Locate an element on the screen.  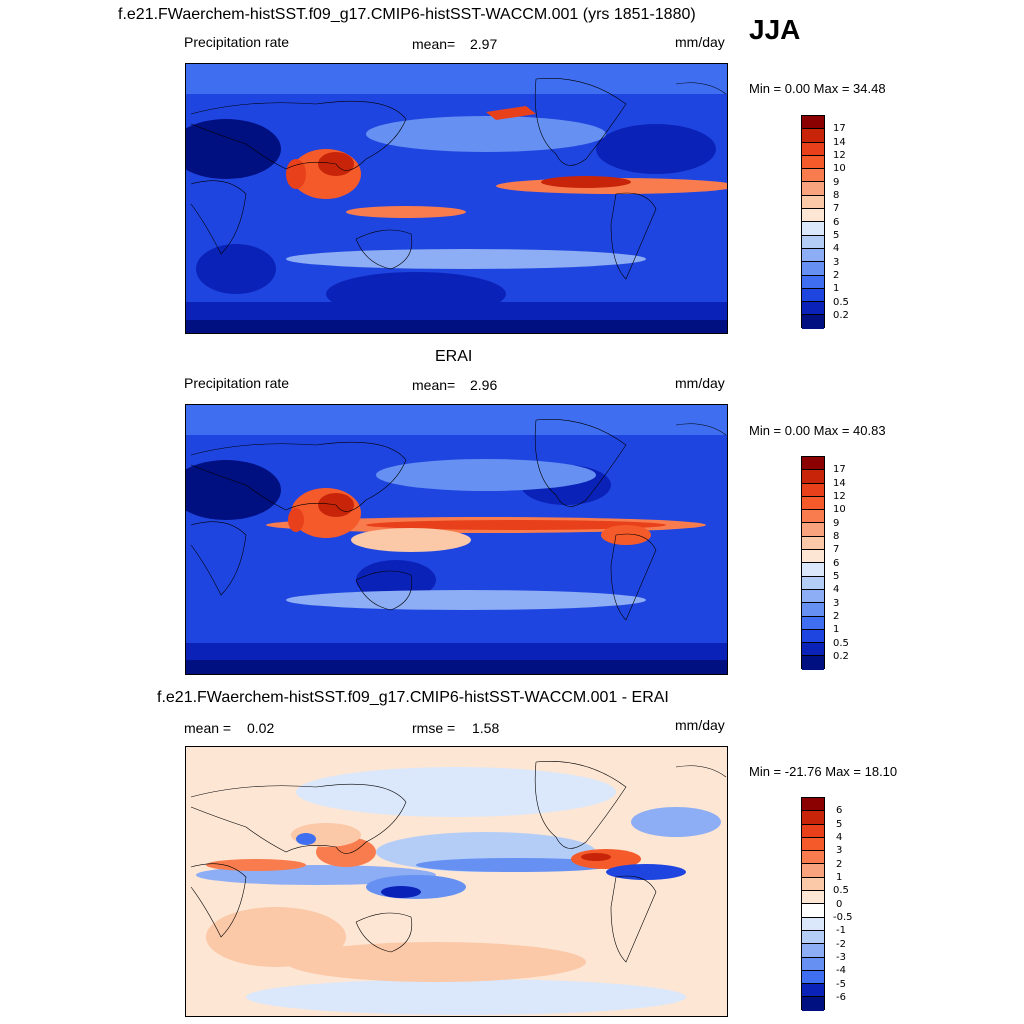
minmax-label: Min = -21.76 Max = 18.10 is located at coordinates (823, 771).